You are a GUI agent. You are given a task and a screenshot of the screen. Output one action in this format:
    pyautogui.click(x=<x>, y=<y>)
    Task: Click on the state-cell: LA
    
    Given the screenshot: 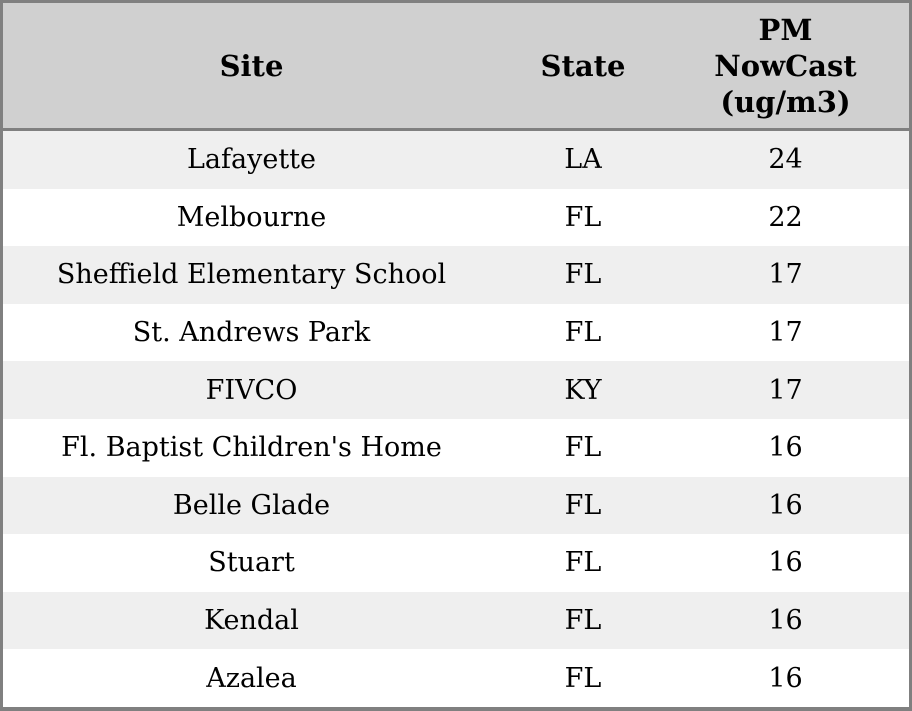 What is the action you would take?
    pyautogui.click(x=583, y=160)
    